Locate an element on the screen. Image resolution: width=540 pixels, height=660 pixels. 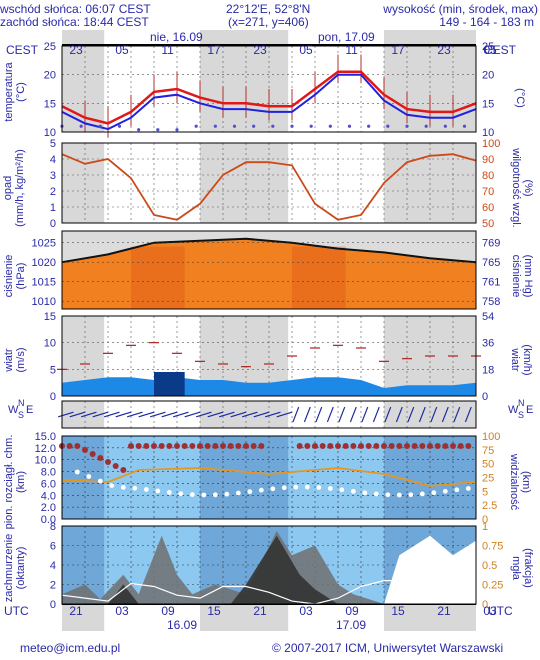
compass-w-left: W is located at coordinates (13, 410).